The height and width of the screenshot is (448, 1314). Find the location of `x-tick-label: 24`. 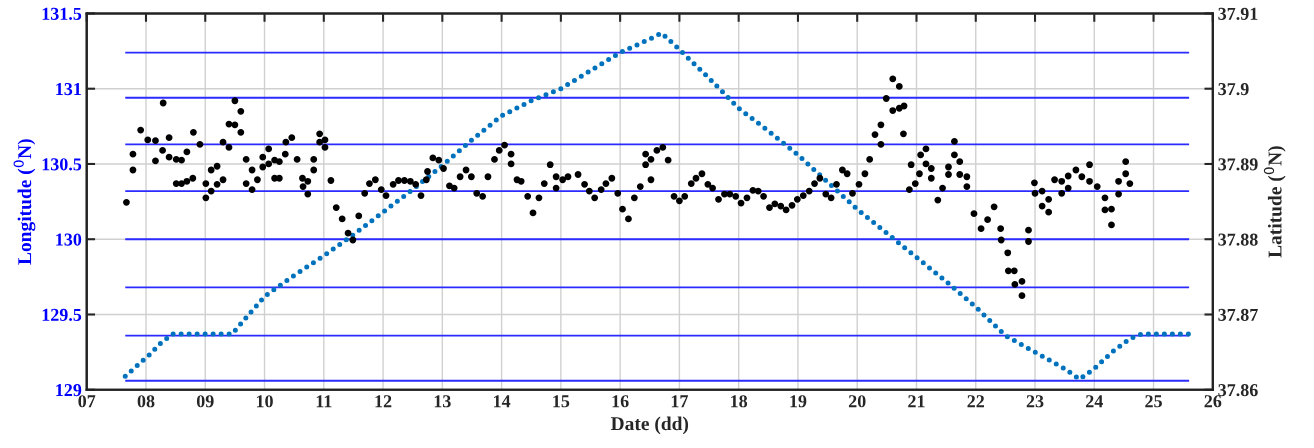

x-tick-label: 24 is located at coordinates (1094, 401).